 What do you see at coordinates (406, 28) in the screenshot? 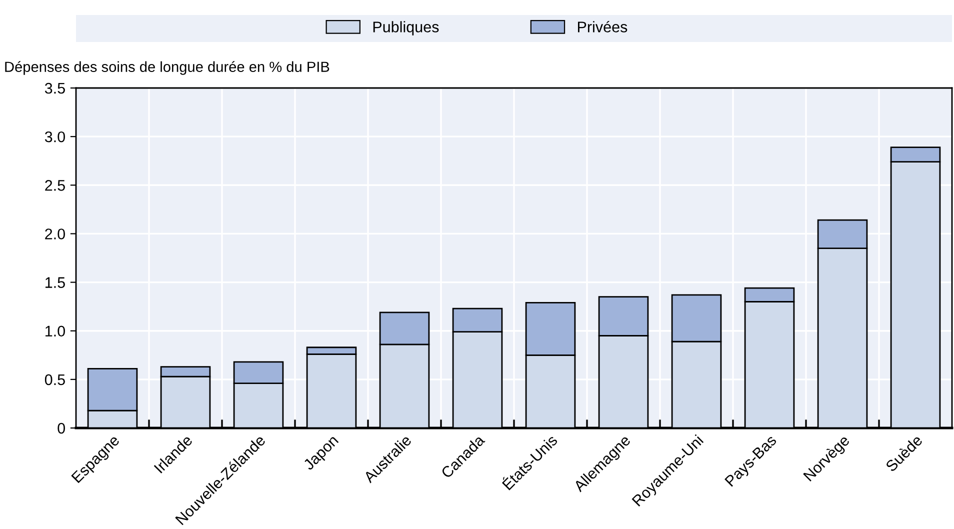
I see `legend-label: Publiques` at bounding box center [406, 28].